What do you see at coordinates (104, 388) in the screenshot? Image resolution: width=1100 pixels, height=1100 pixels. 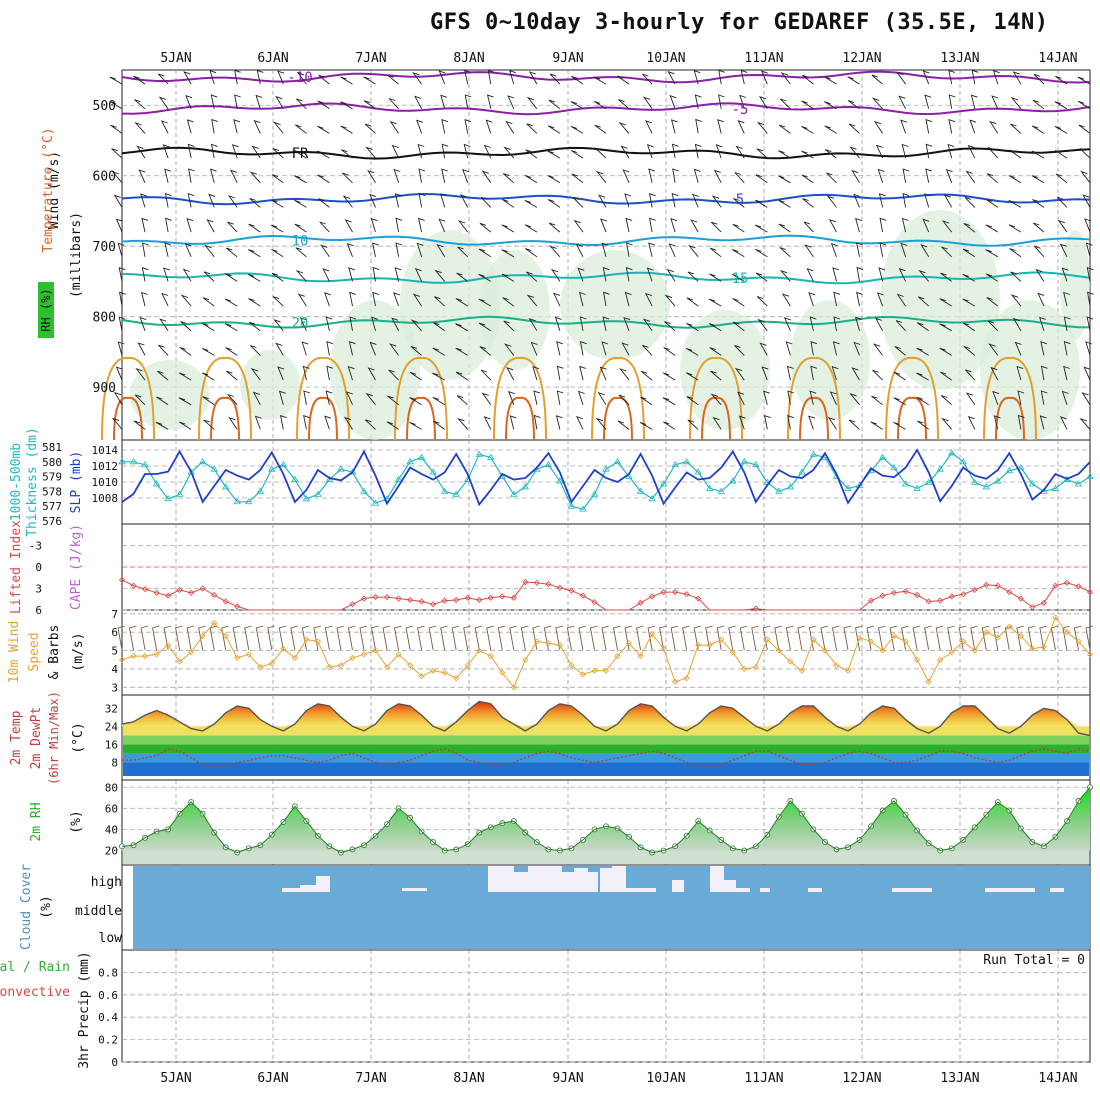 I see `pressure-tick-label: 900` at bounding box center [104, 388].